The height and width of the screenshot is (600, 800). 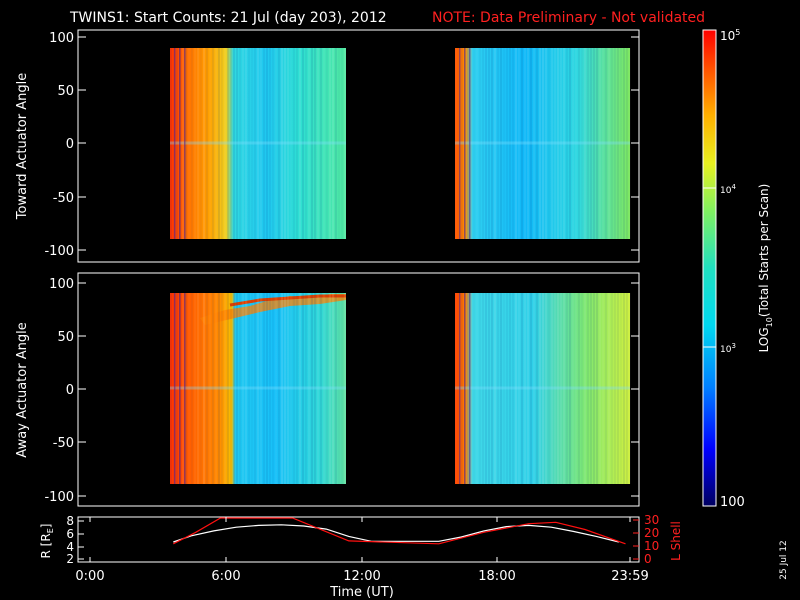 I want to click on colorbar-title-log: LOG, so click(x=764, y=339).